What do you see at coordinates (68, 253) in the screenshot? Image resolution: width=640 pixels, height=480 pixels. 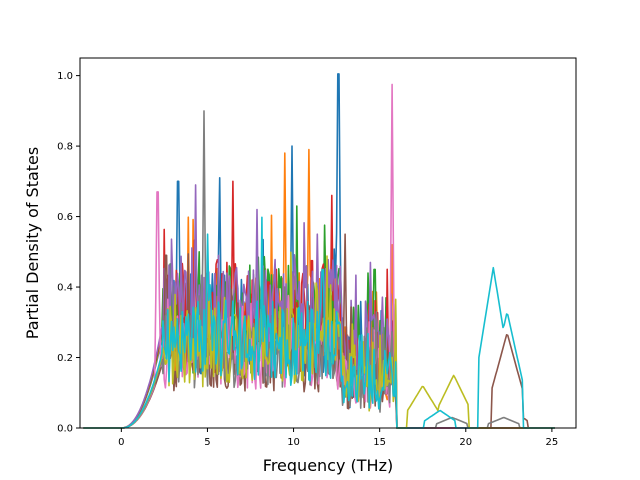 I see `y-axis-ticks: 0.0 0.2 0.4 0.6 0.8 1.0` at bounding box center [68, 253].